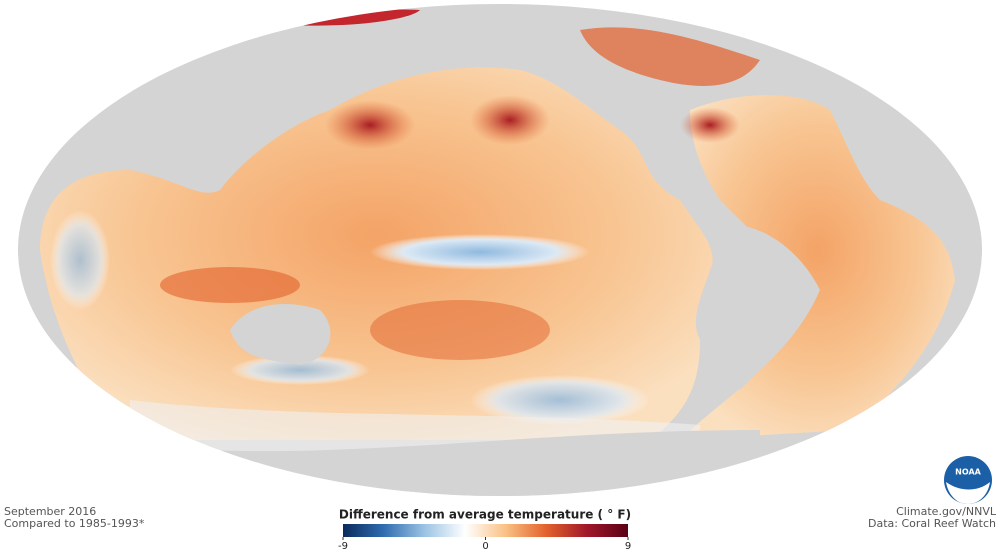 This screenshot has height=555, width=1000. Describe the element at coordinates (968, 480) in the screenshot. I see `noaa-logo: NOAA` at that location.